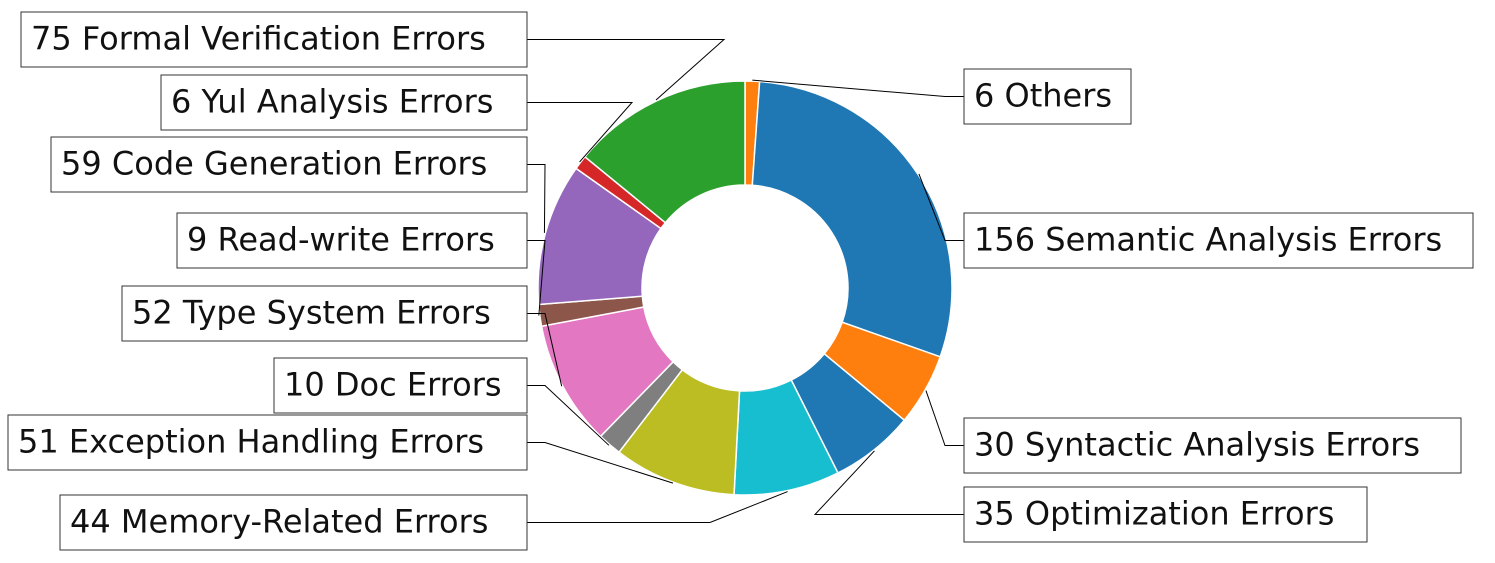 The height and width of the screenshot is (563, 1495). What do you see at coordinates (1197, 445) in the screenshot?
I see `slice-label-text: 30 Syntactic Analysis Errors` at bounding box center [1197, 445].